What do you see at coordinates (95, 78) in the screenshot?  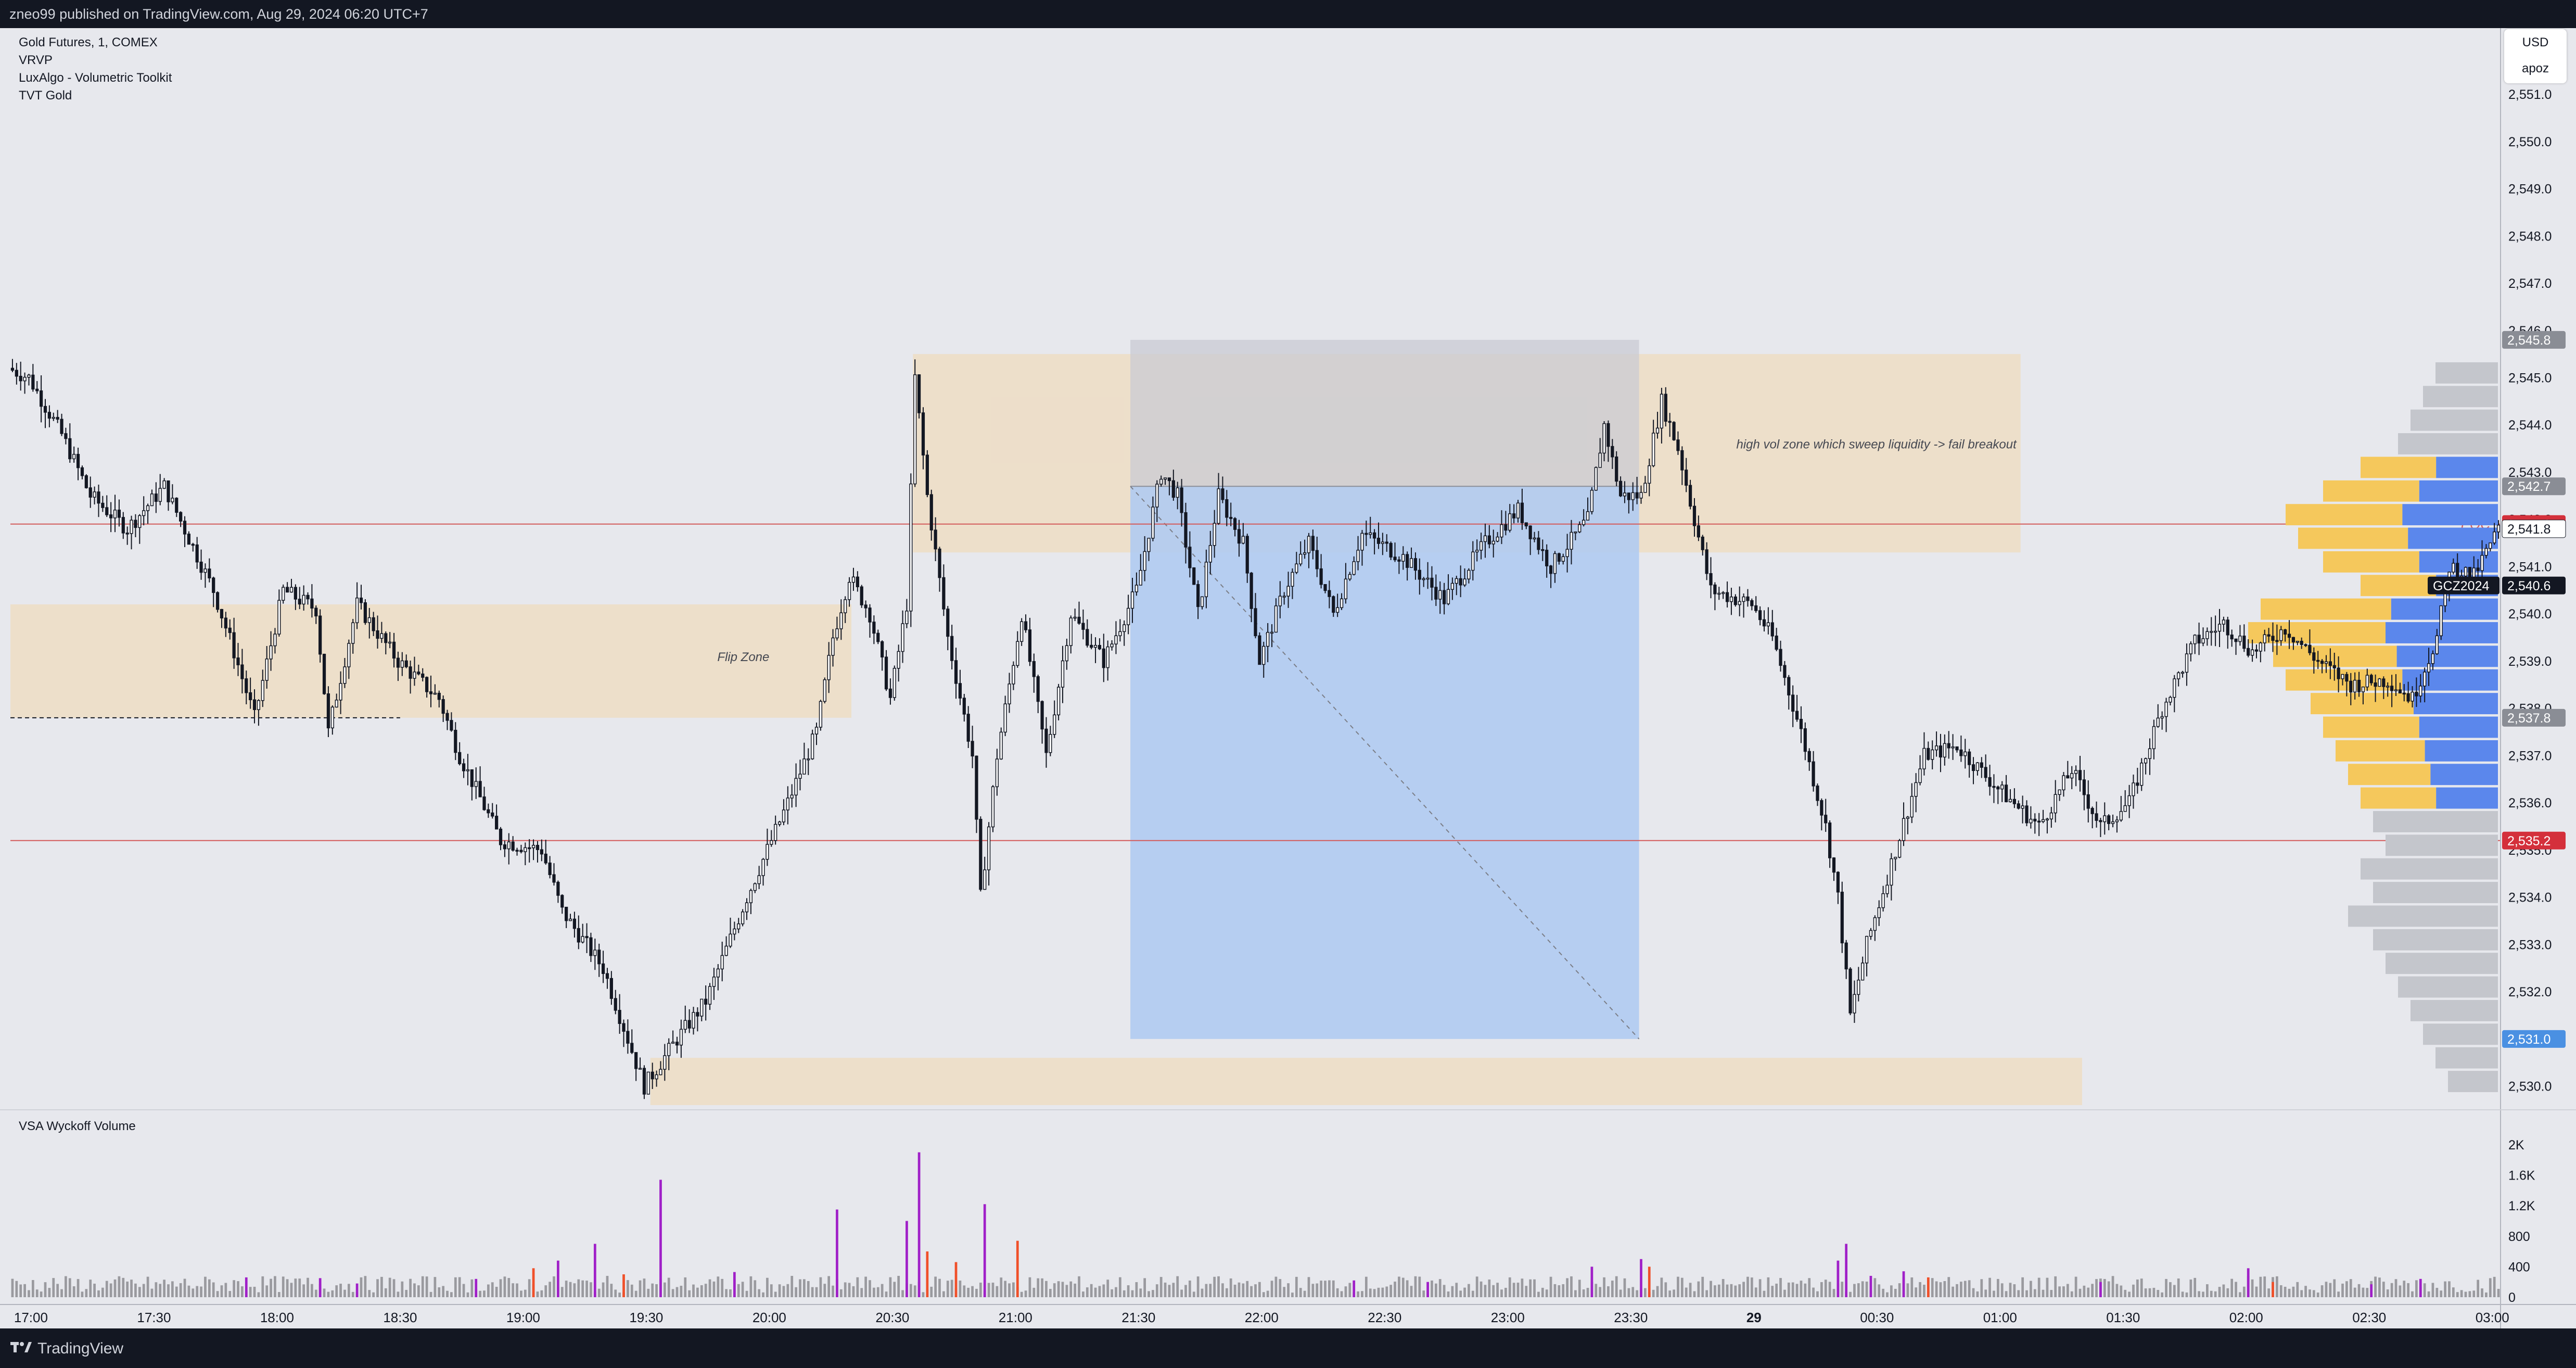 I see `legend-indicator-luxalgo: LuxAlgo - Volumetric Toolkit` at bounding box center [95, 78].